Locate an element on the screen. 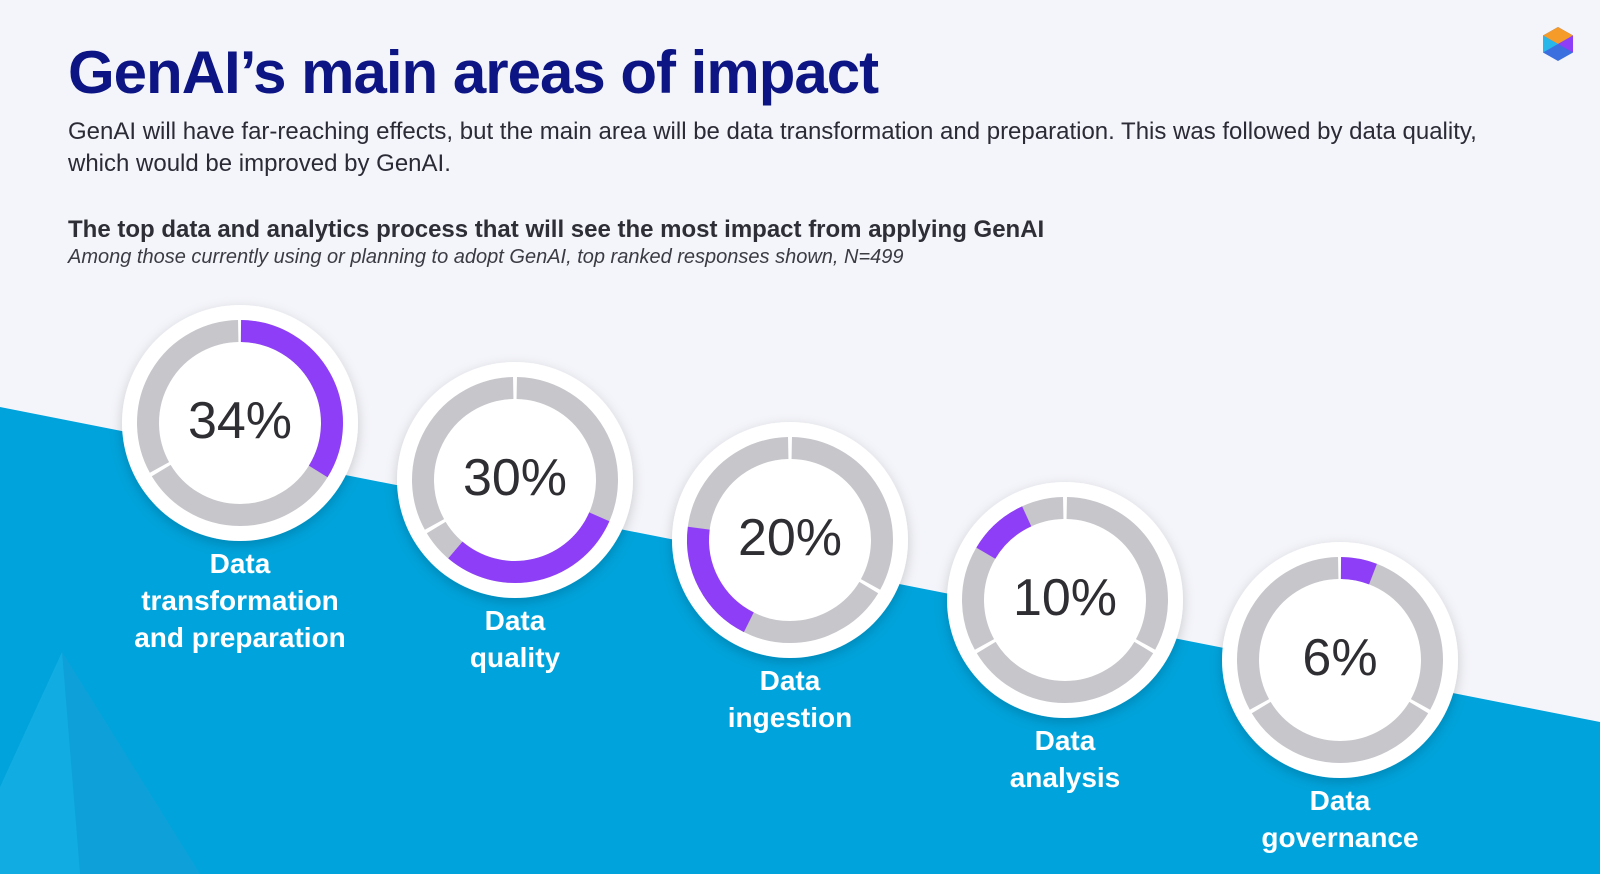 The width and height of the screenshot is (1600, 874). donut-1: 34% Data transformation and preparation is located at coordinates (240, 479).